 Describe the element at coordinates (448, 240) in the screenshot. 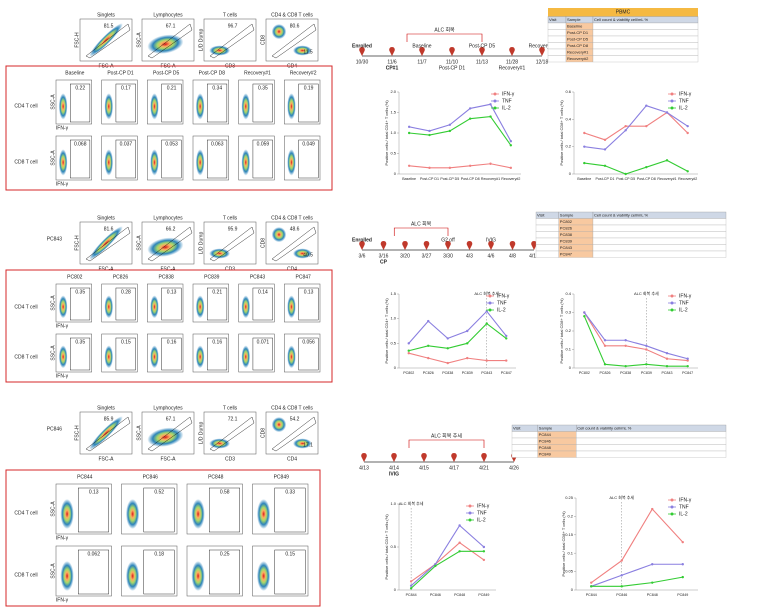

I see `event-label: G2 off` at that location.